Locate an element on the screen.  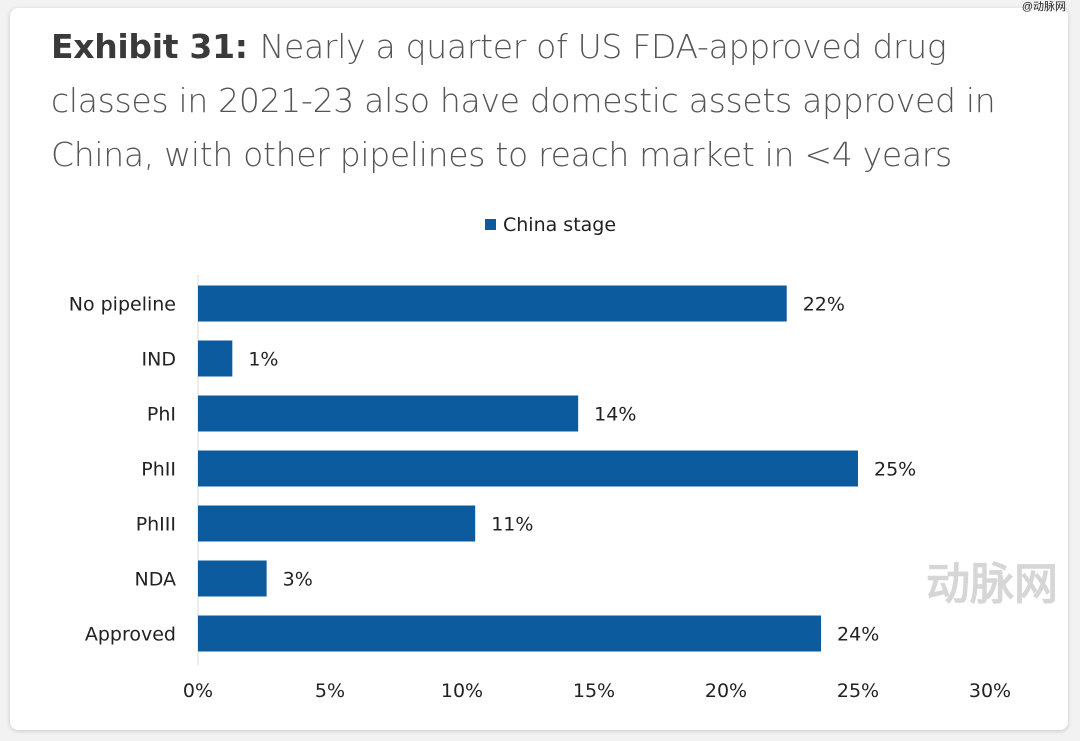
data-label: 11% is located at coordinates (512, 525).